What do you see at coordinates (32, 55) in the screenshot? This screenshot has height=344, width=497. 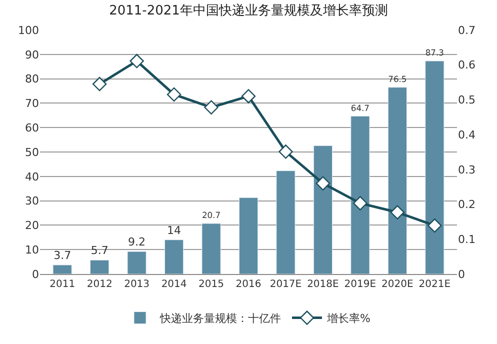 I see `y-tick-label: 90` at bounding box center [32, 55].